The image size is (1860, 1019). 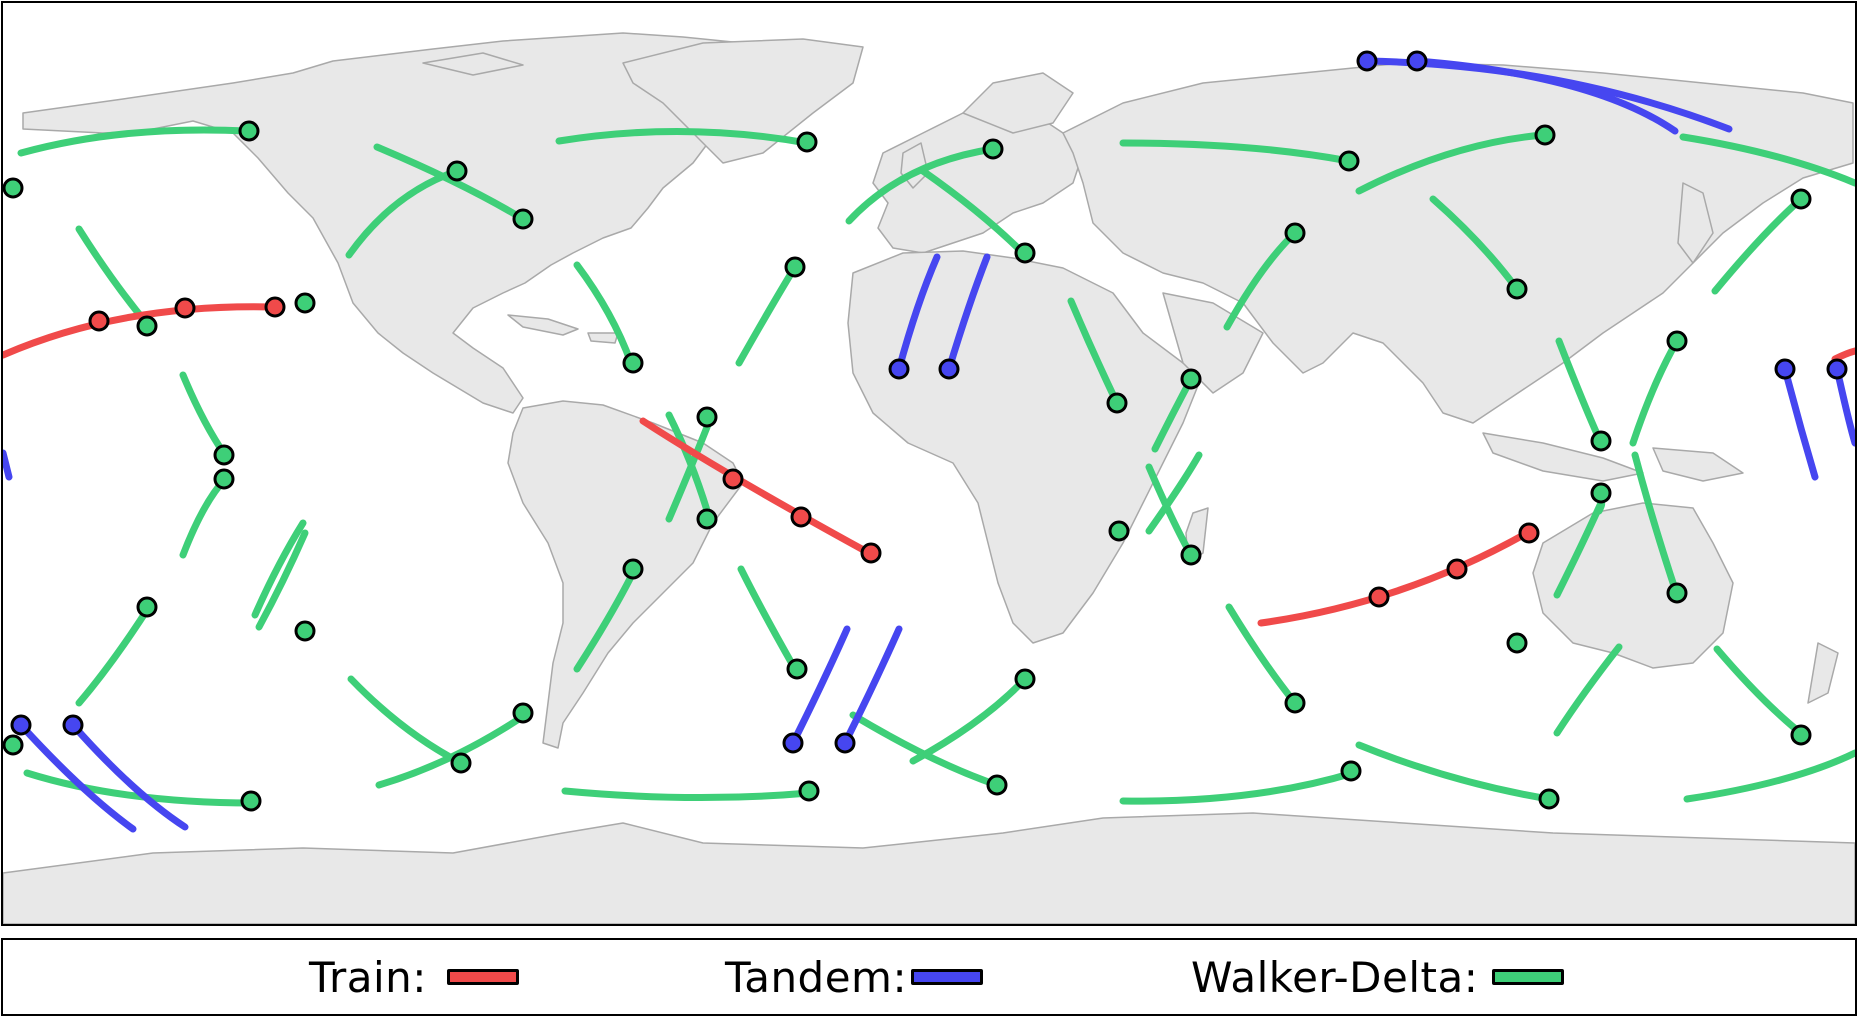 What do you see at coordinates (929, 868) in the screenshot?
I see `antarctica` at bounding box center [929, 868].